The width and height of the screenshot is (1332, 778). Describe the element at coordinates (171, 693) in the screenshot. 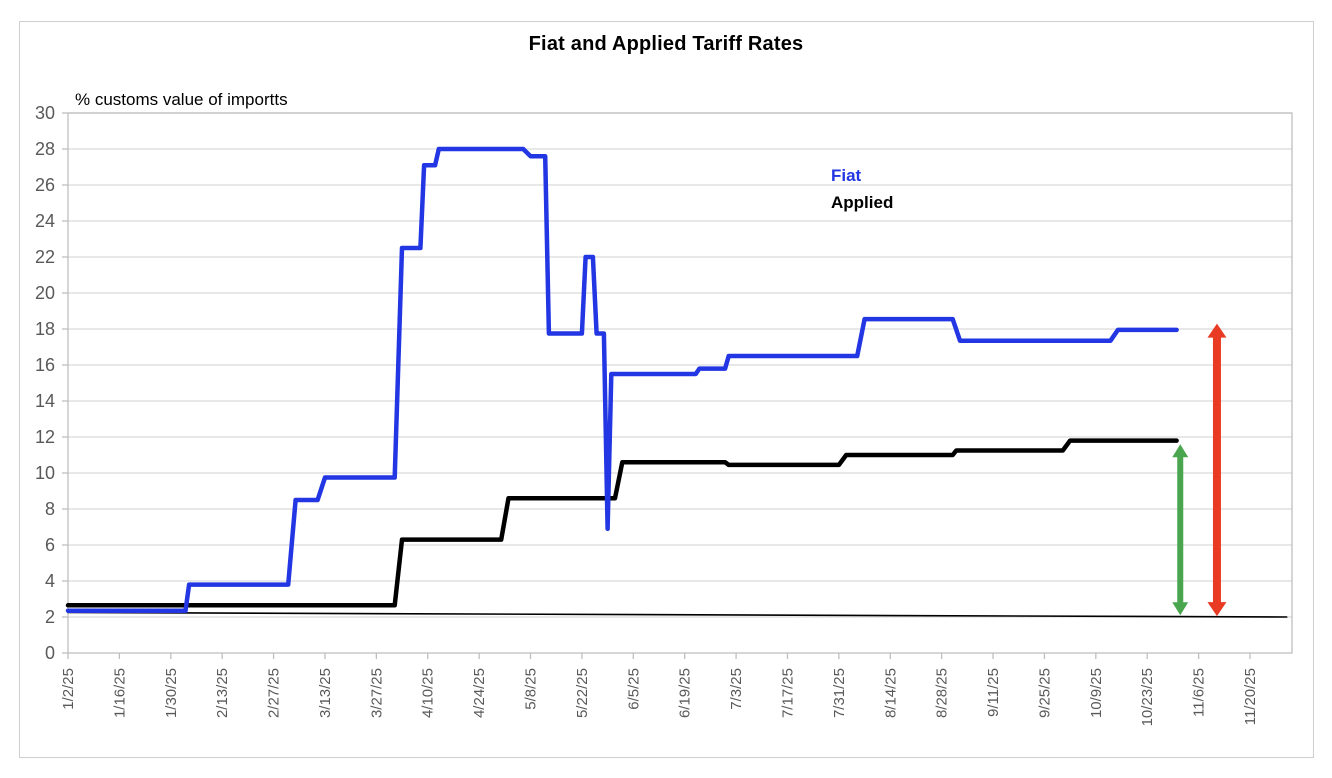

I see `x-tick-label: 1/30/25` at that location.